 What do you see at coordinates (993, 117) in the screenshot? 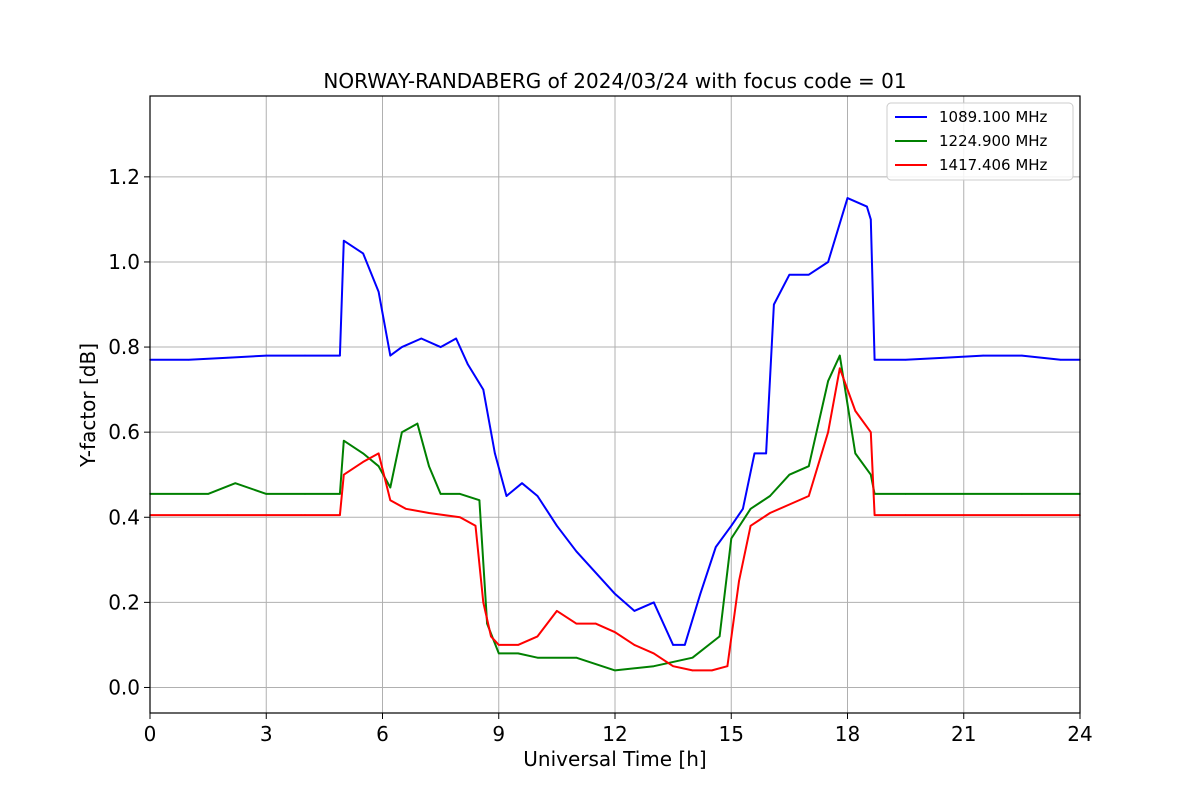
I see `legend-label-1: 1089.100 MHz` at bounding box center [993, 117].